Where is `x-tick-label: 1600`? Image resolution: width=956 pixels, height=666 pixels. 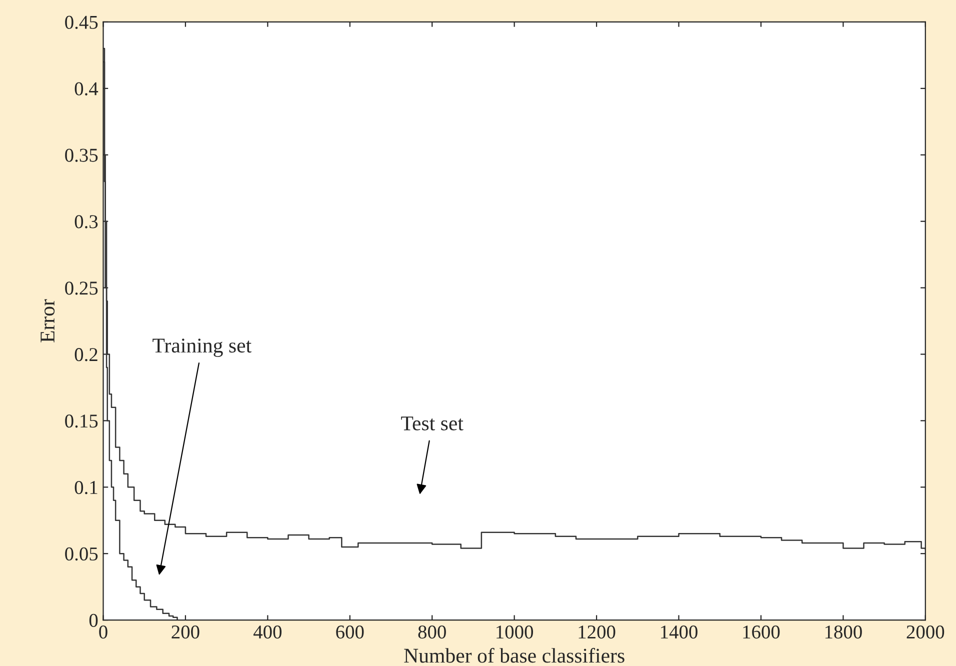
x-tick-label: 1600 is located at coordinates (761, 632).